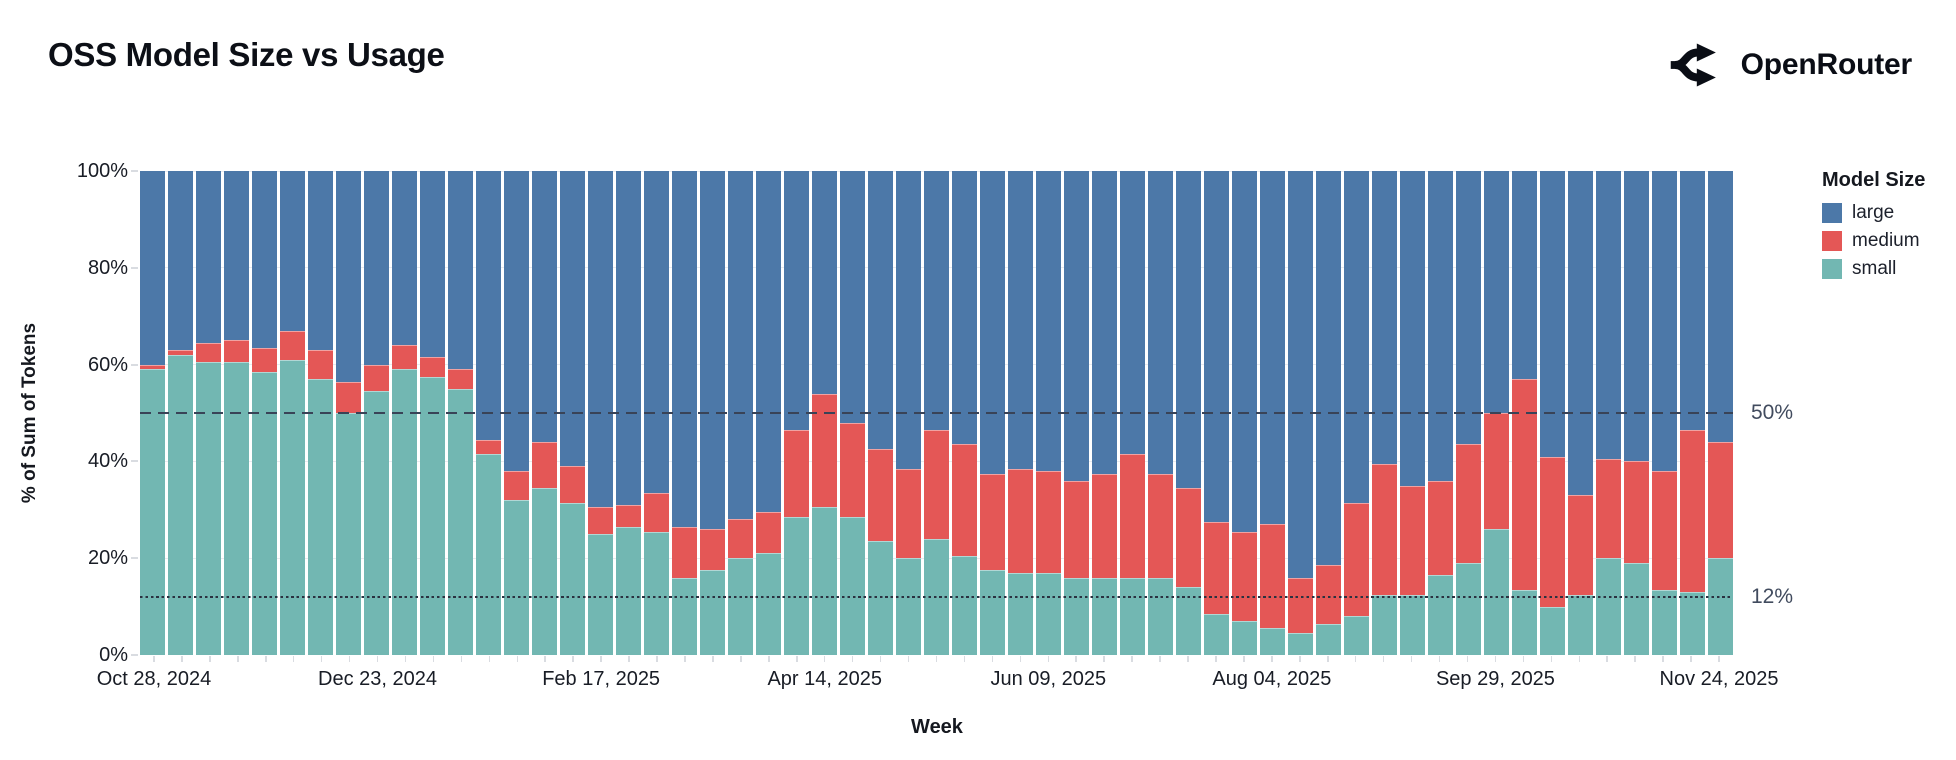  I want to click on bar-week-Aug 11, 2025, so click(1301, 413).